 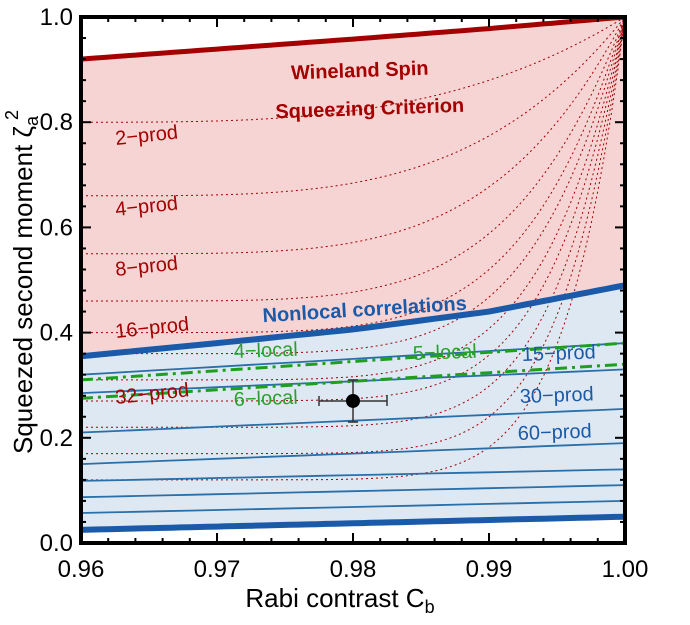 What do you see at coordinates (430, 607) in the screenshot?
I see `x-axis-label-sub: b` at bounding box center [430, 607].